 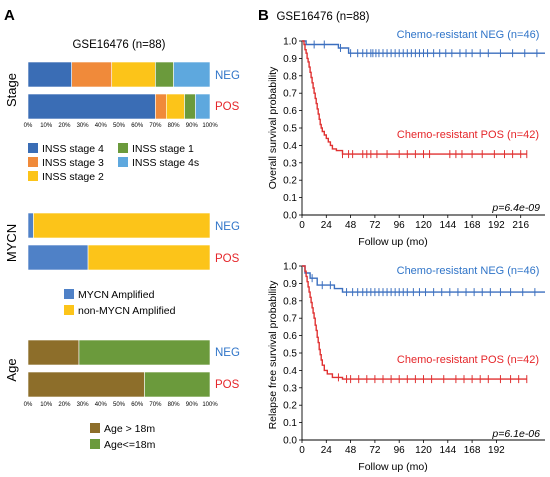 I want to click on mycn-group-label: MYCN, so click(x=11, y=243).